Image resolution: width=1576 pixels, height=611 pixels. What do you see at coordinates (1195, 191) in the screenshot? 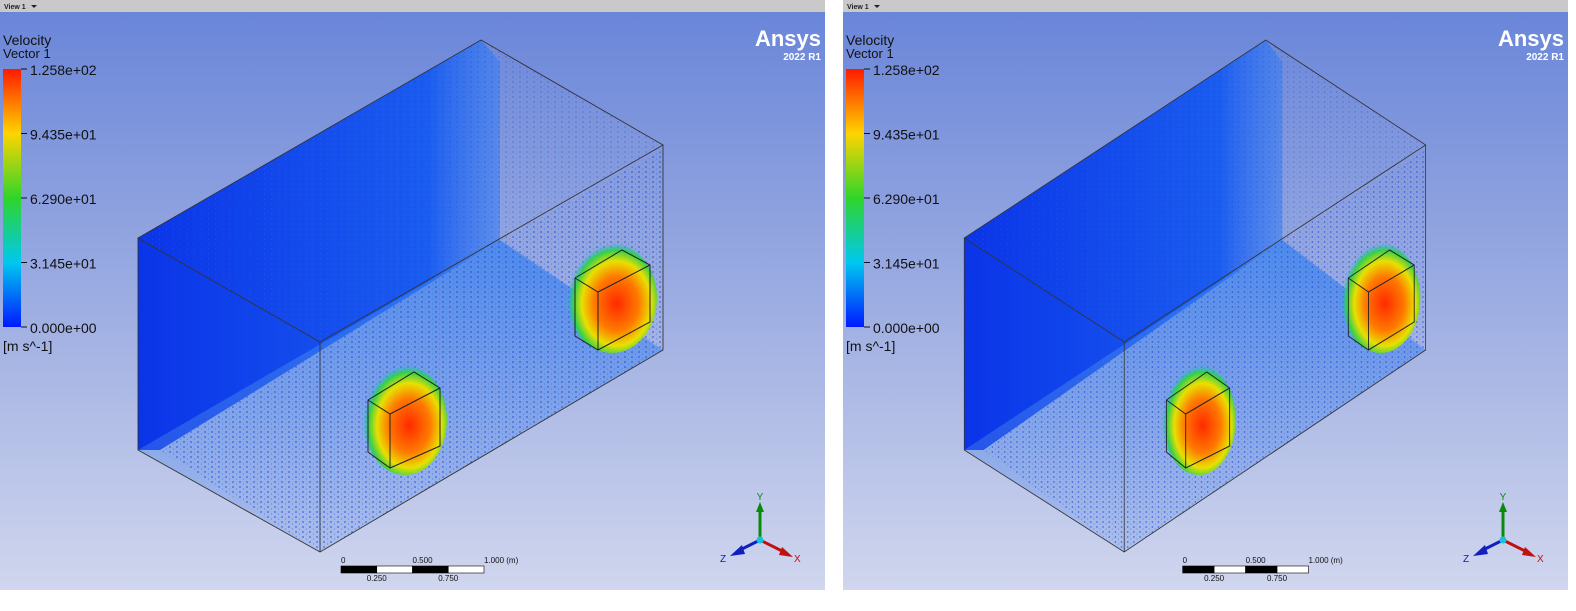
I see `vector-field` at bounding box center [1195, 191].